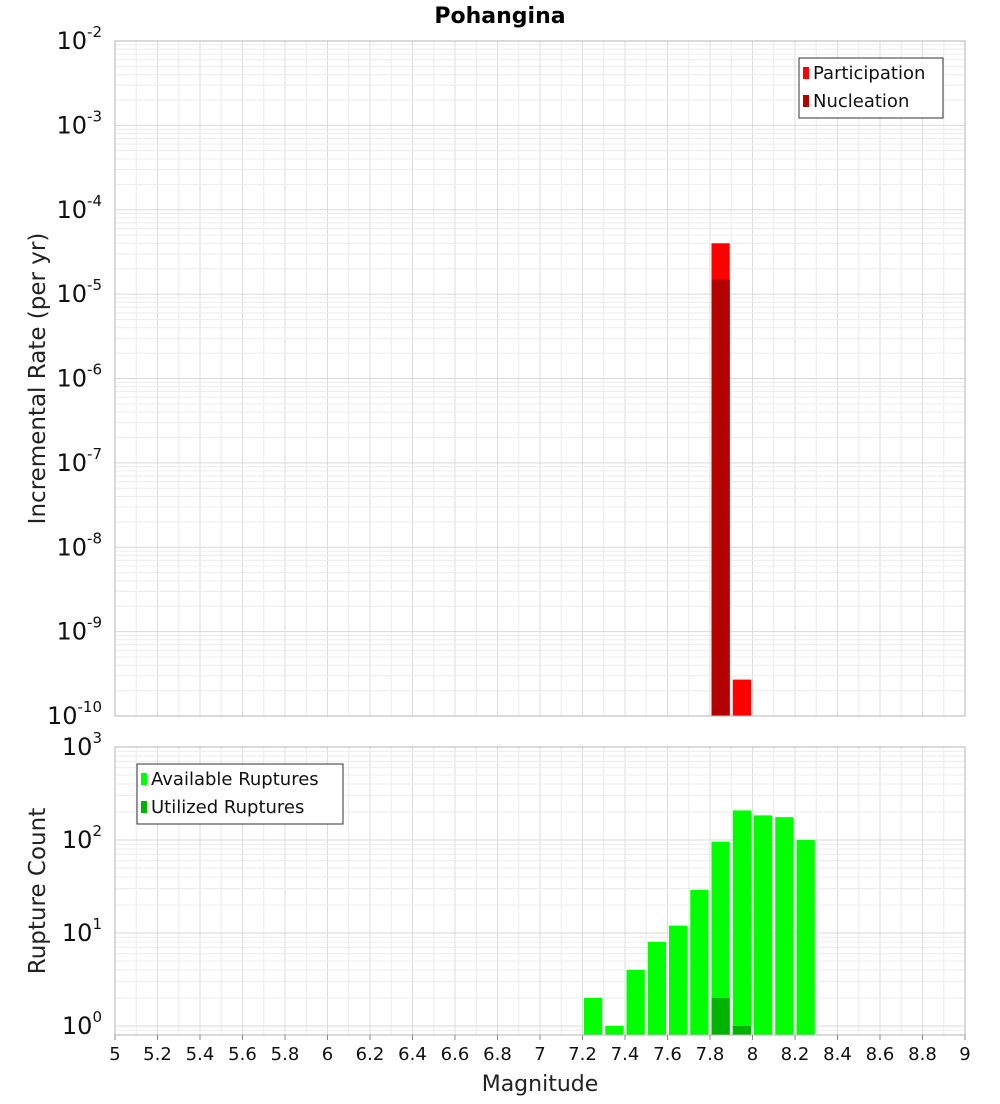 The width and height of the screenshot is (1000, 1104). I want to click on y-tick-label: 10⁻⁵, so click(79, 292).